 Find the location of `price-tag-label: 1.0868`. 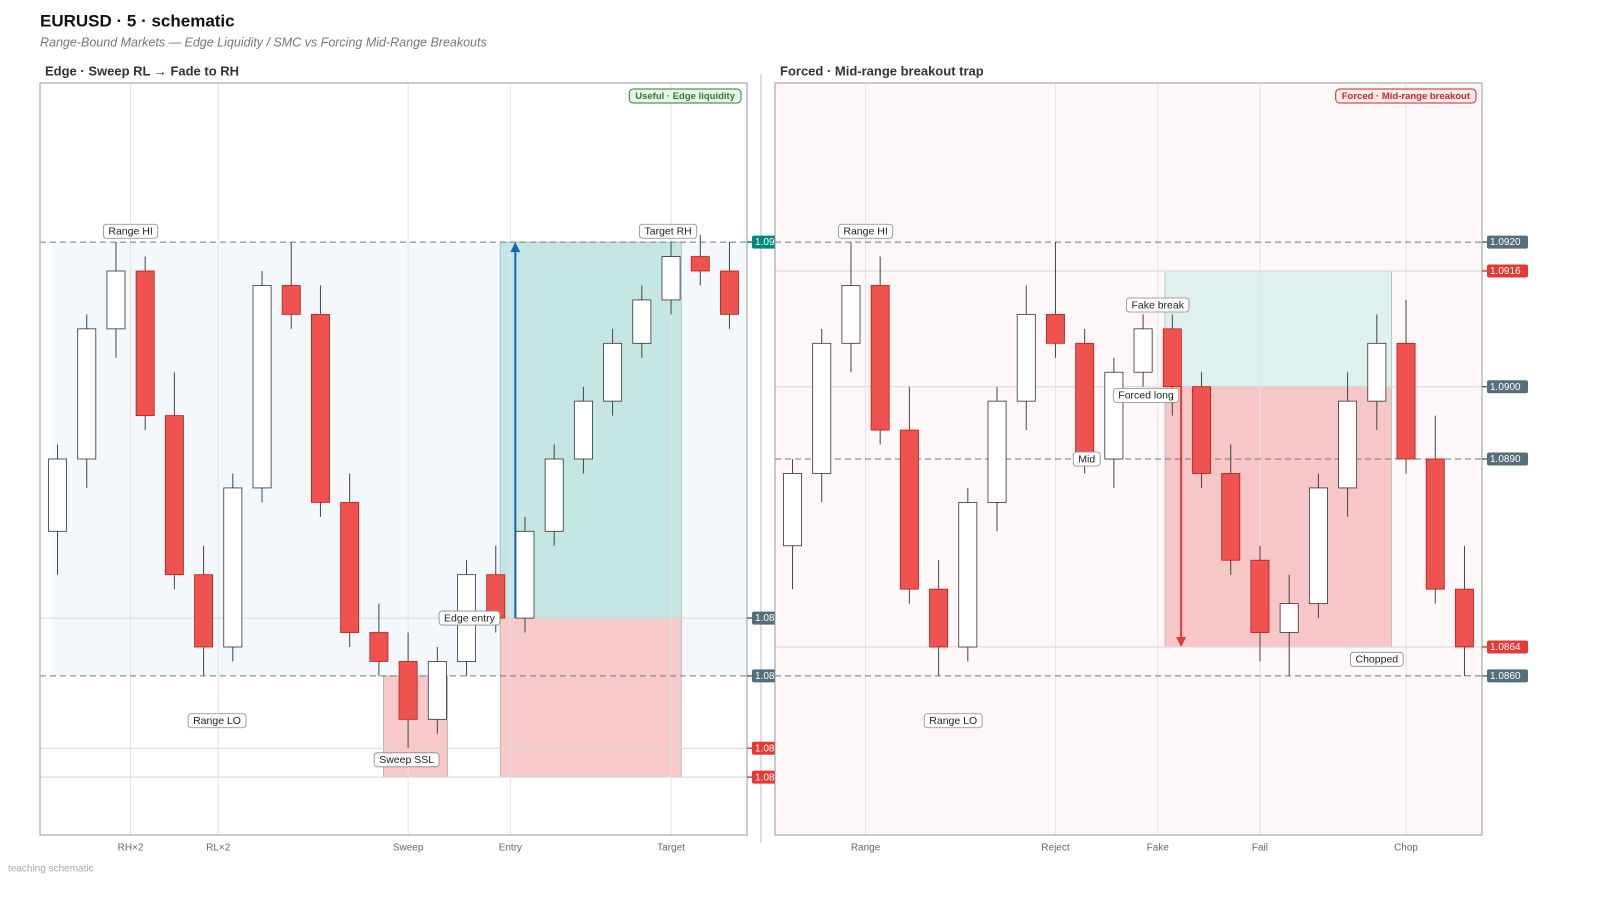

price-tag-label: 1.0868 is located at coordinates (770, 618).